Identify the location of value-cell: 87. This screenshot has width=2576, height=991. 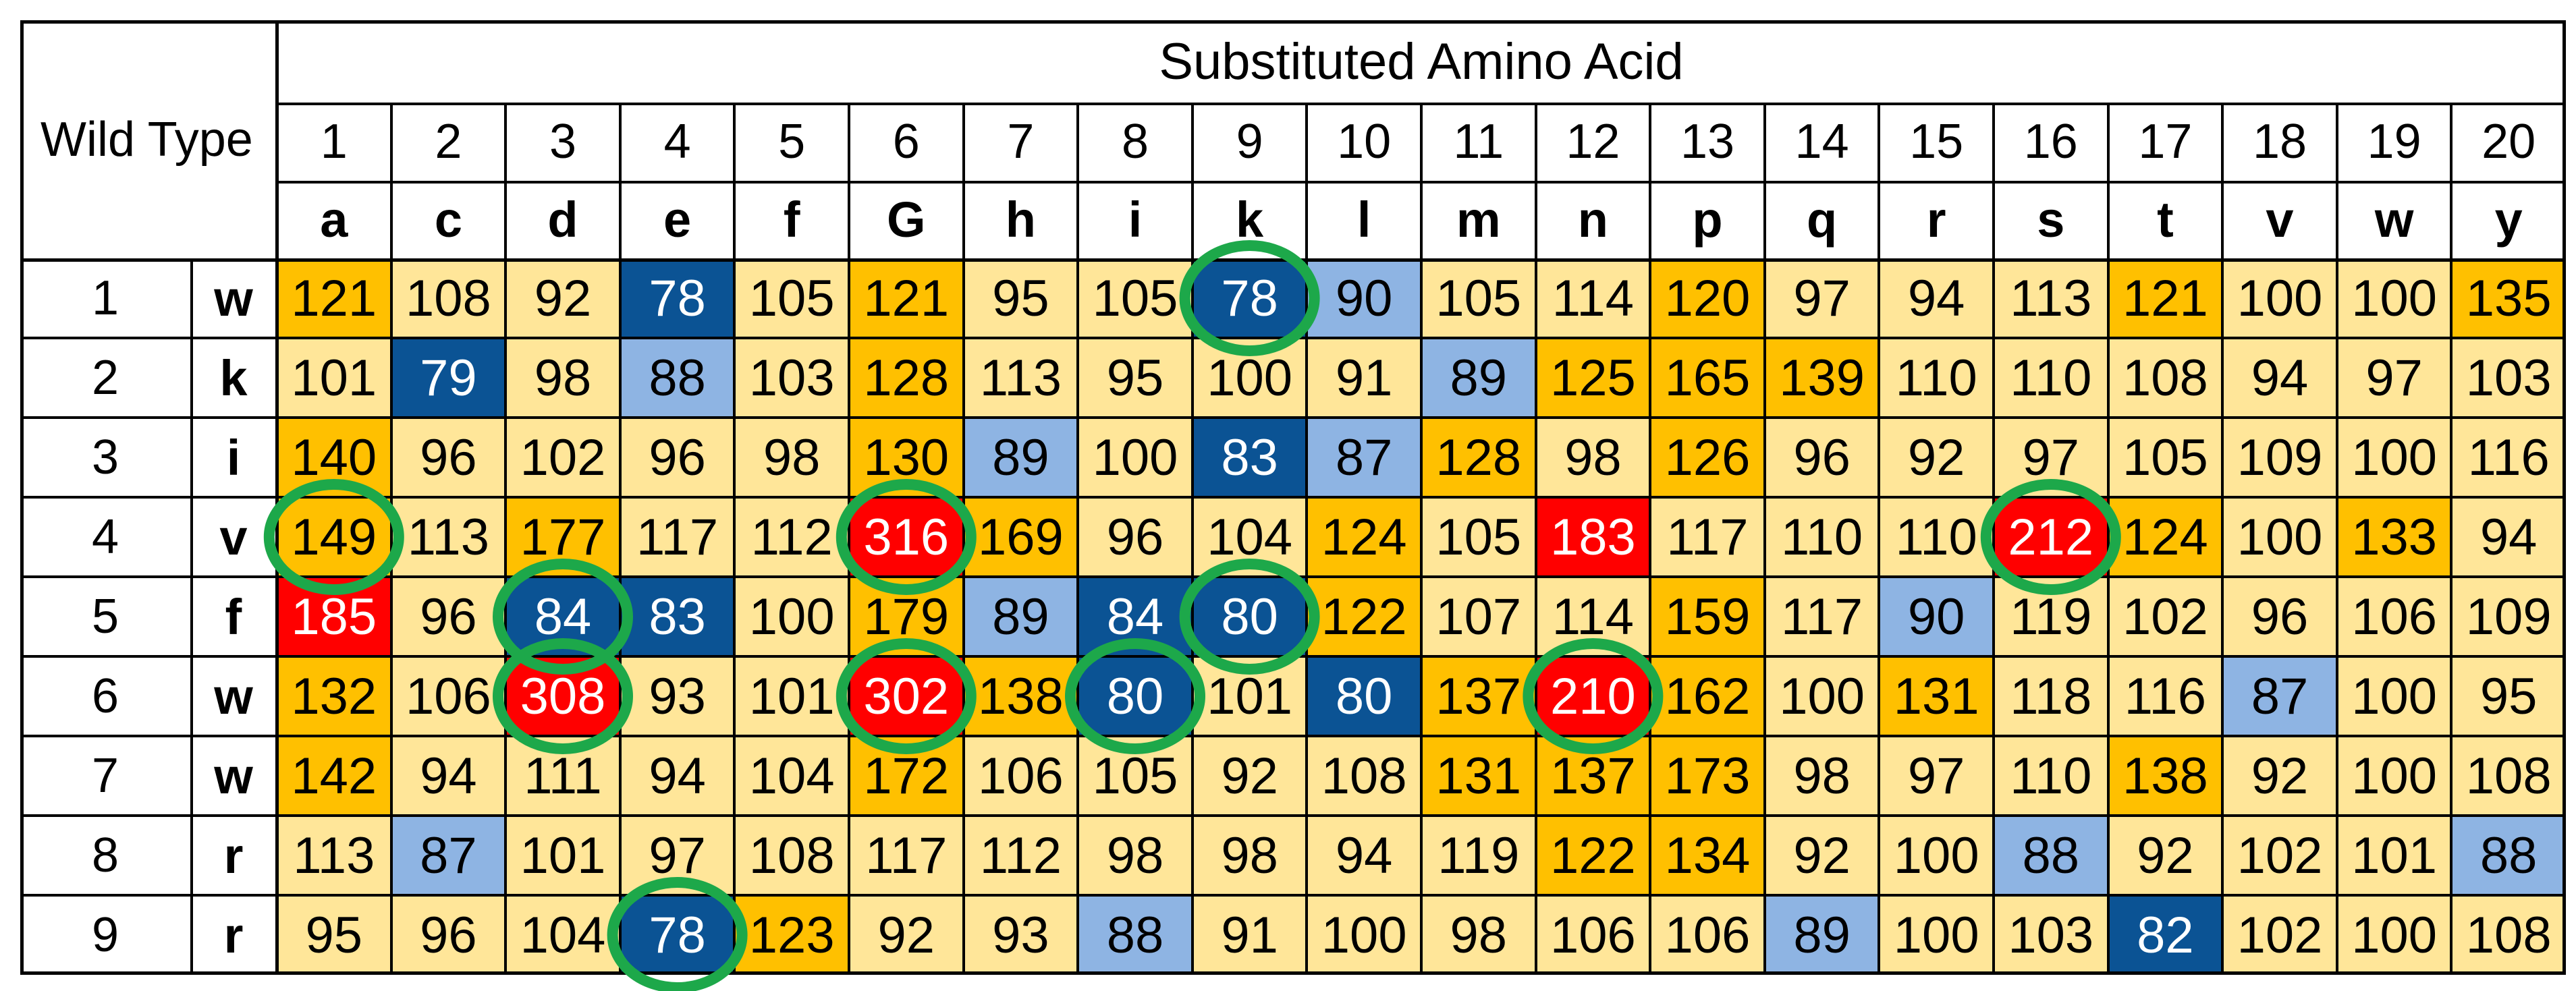
(1364, 457).